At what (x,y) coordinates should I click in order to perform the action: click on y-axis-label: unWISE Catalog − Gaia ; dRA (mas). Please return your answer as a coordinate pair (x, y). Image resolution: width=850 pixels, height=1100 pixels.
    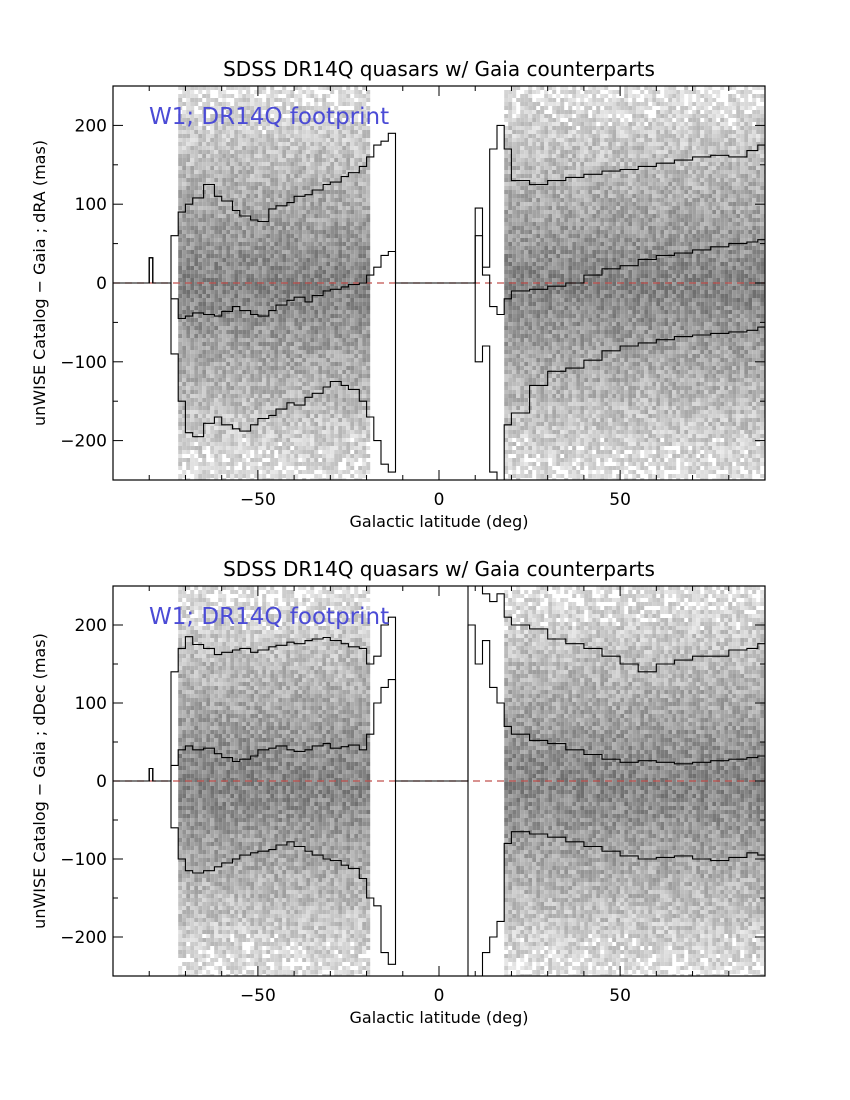
    Looking at the image, I should click on (39, 283).